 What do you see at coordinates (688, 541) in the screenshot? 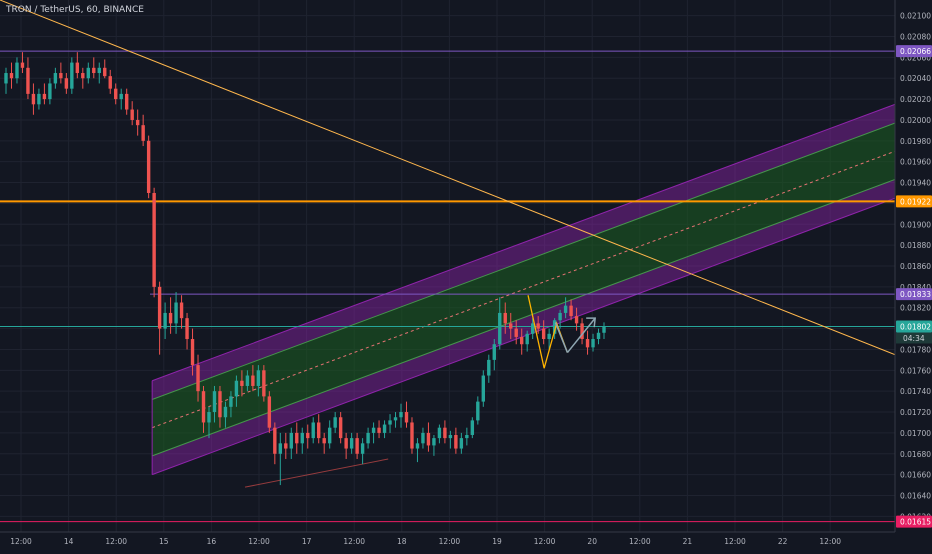
I see `x-tick-label: 21` at bounding box center [688, 541].